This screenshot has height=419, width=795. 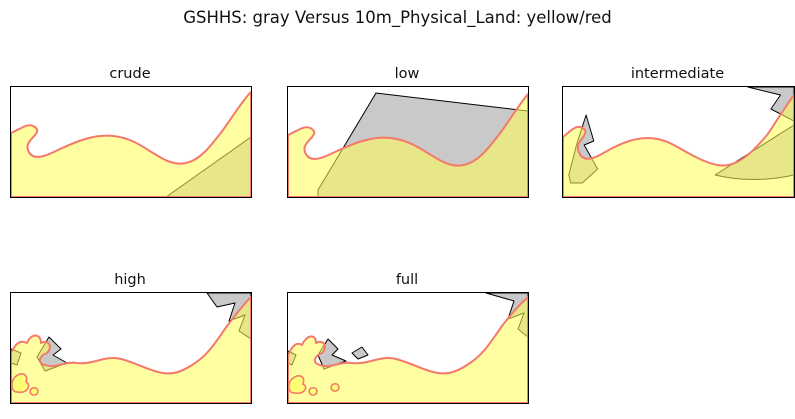 I want to click on panel-full: full, so click(x=408, y=337).